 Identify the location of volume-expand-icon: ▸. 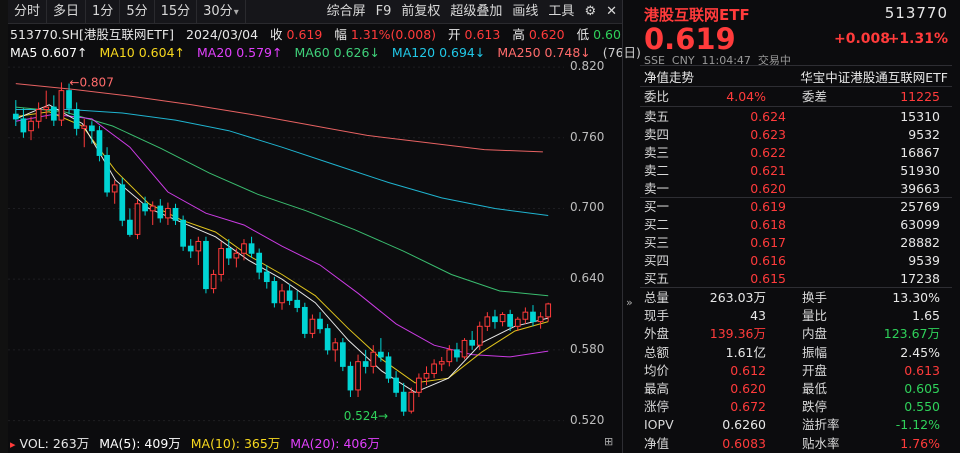
(13, 444).